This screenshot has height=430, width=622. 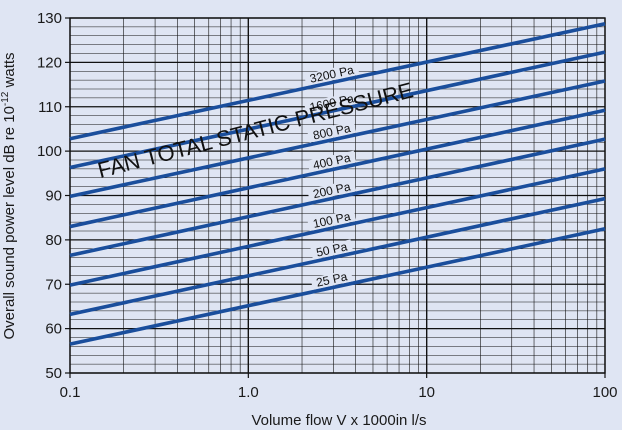 I want to click on y-axis-title-unit: watts, so click(x=9, y=71).